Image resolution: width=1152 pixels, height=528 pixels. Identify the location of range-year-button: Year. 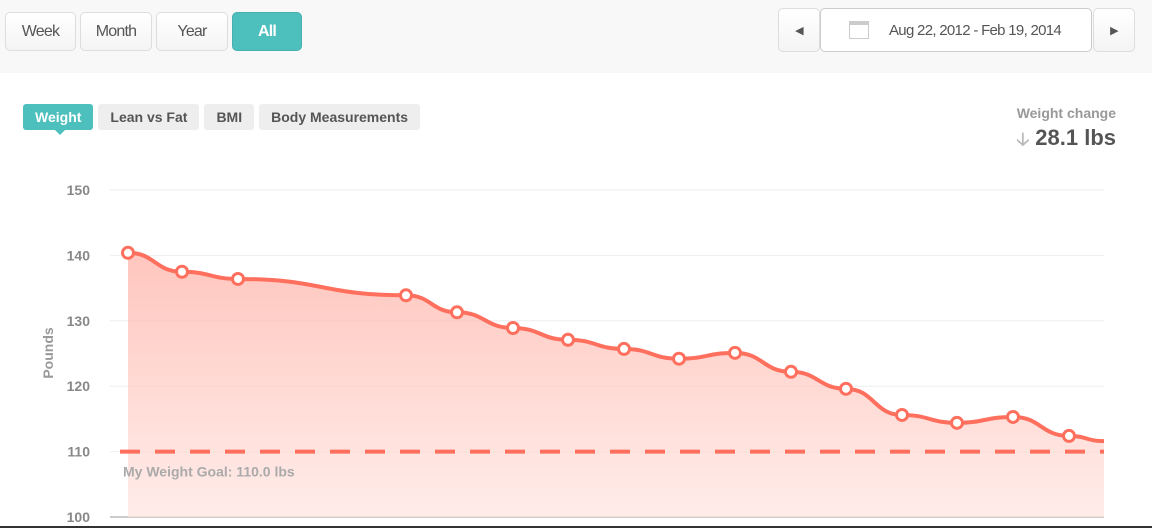
(192, 31).